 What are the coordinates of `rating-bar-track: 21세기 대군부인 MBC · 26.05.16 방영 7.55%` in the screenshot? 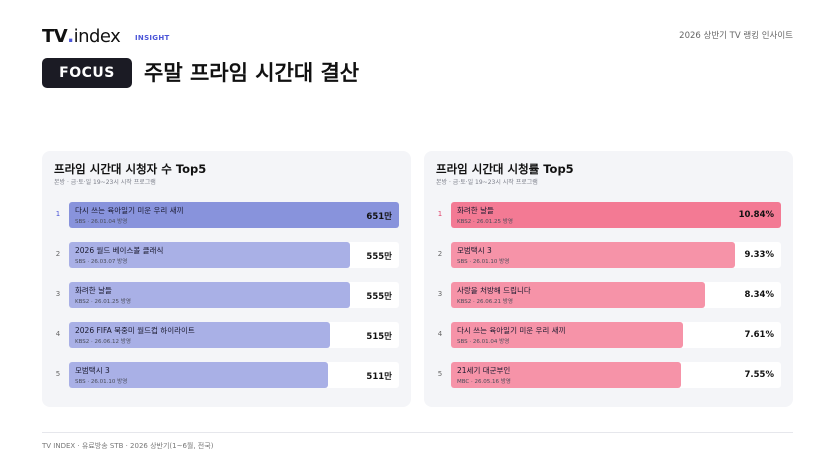 It's located at (616, 375).